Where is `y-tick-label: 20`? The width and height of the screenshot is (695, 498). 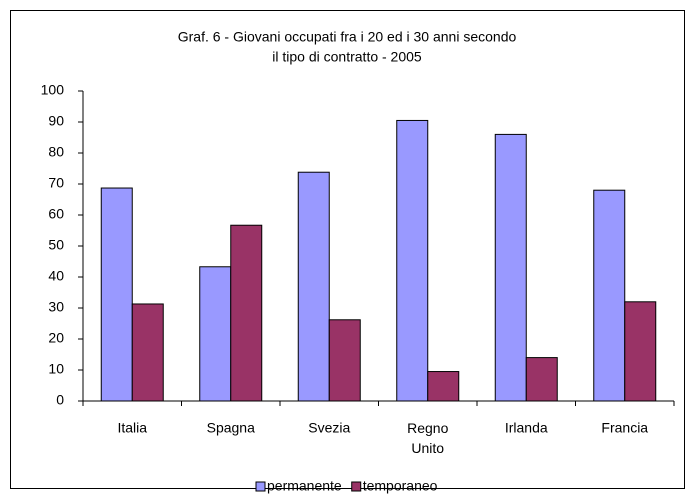
y-tick-label: 20 is located at coordinates (56, 338).